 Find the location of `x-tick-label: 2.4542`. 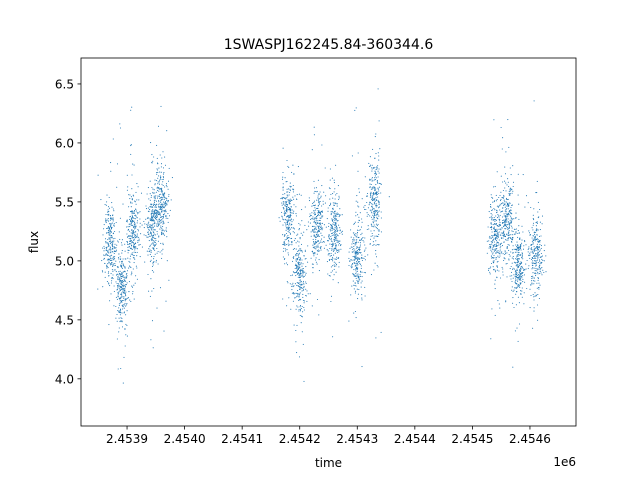

x-tick-label: 2.4542 is located at coordinates (300, 439).